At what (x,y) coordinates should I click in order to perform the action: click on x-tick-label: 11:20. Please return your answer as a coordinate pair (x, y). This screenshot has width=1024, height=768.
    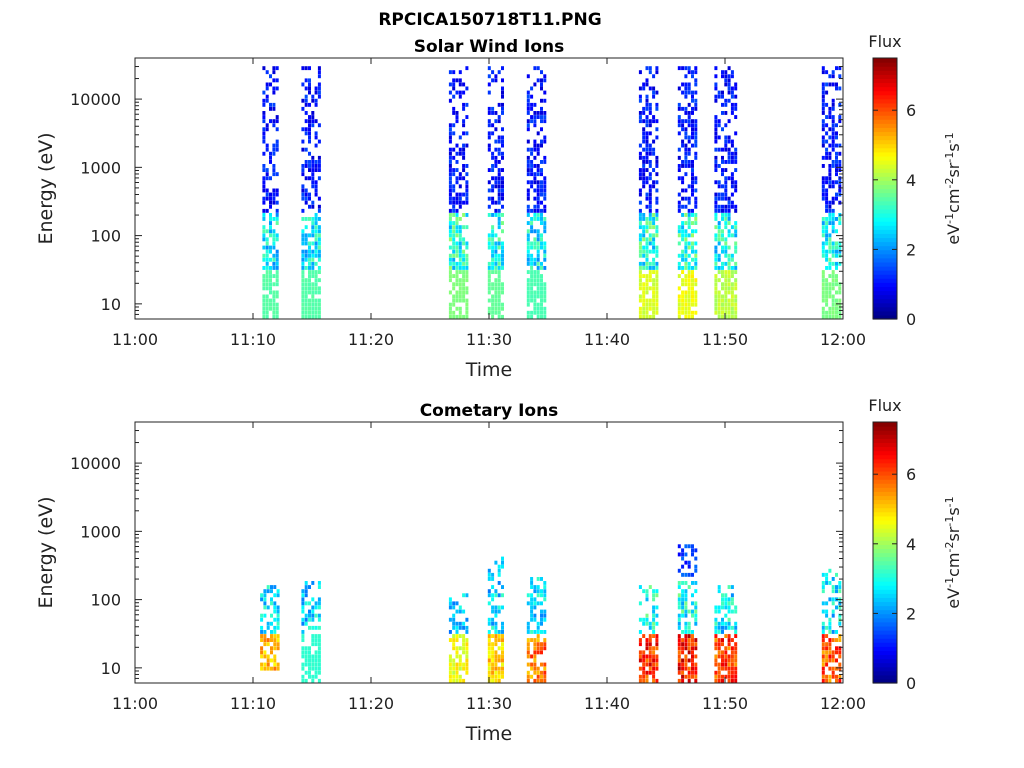
    Looking at the image, I should click on (371, 703).